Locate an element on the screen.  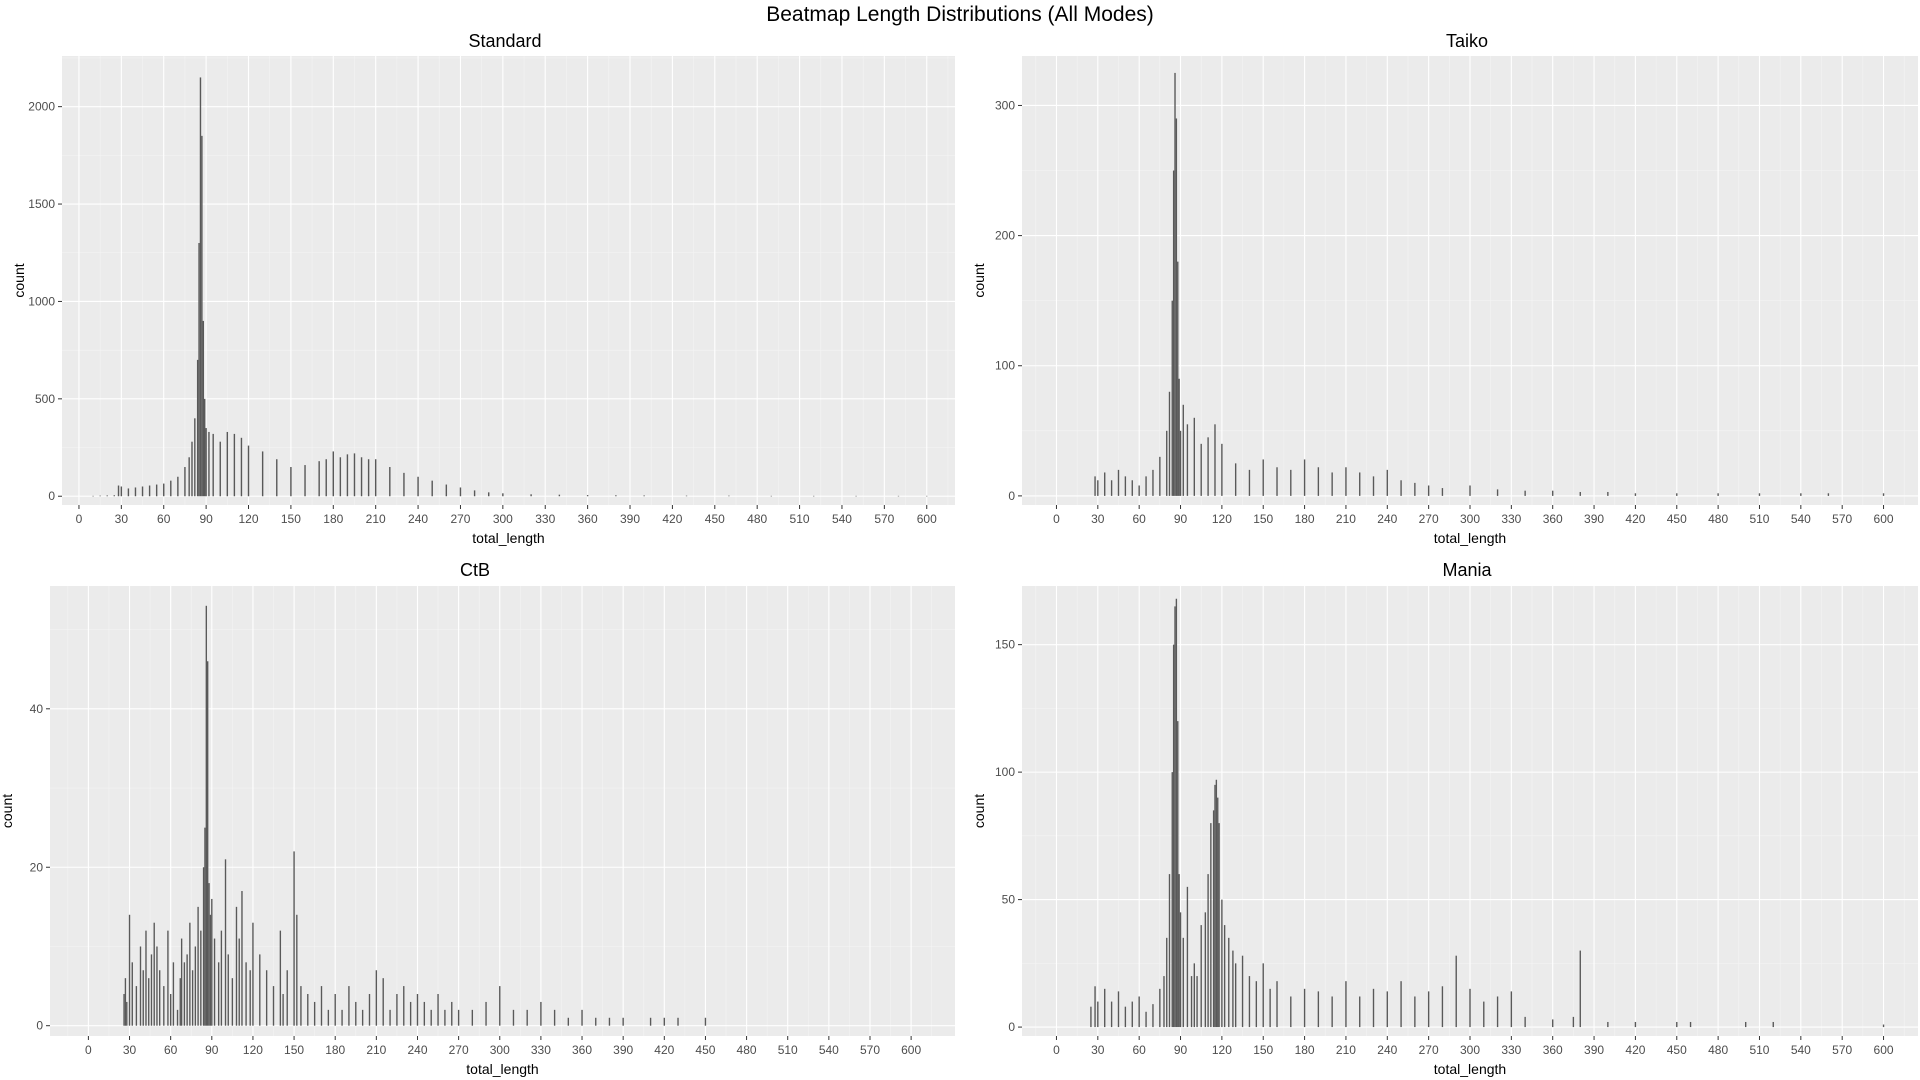
x-tick-label: 600 is located at coordinates (1884, 1050).